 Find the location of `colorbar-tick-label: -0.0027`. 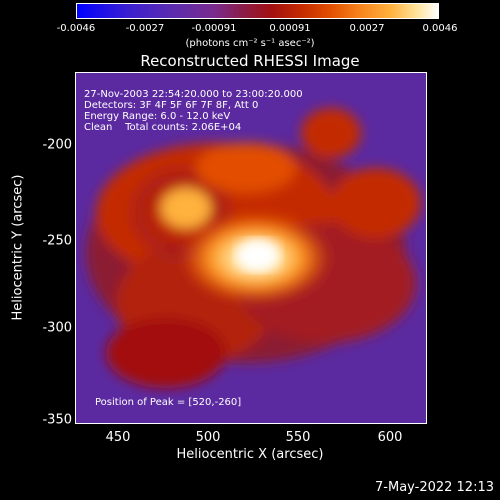

colorbar-tick-label: -0.0027 is located at coordinates (145, 28).